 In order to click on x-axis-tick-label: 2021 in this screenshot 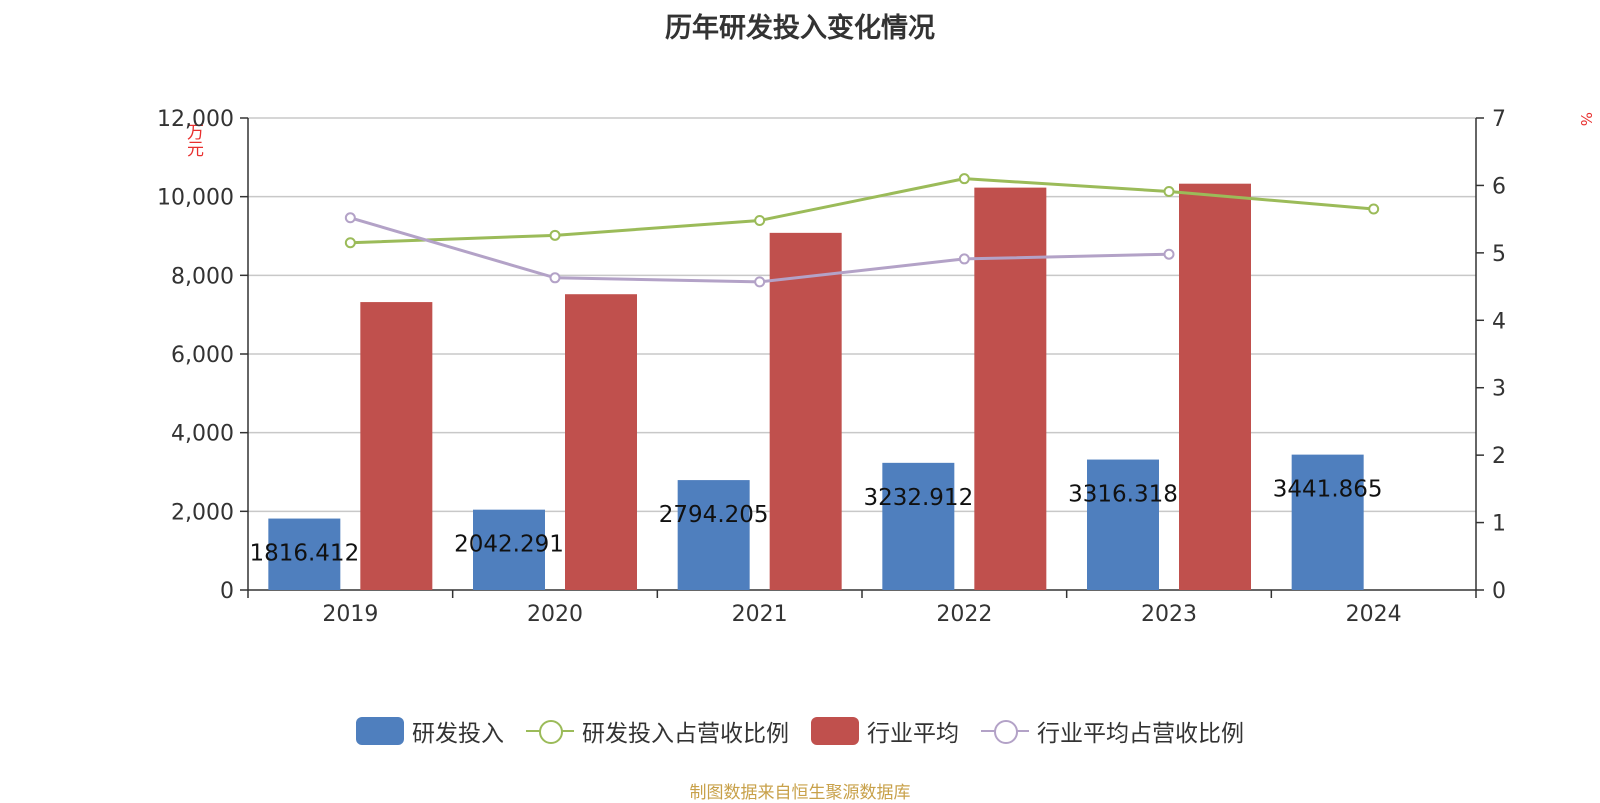, I will do `click(760, 614)`.